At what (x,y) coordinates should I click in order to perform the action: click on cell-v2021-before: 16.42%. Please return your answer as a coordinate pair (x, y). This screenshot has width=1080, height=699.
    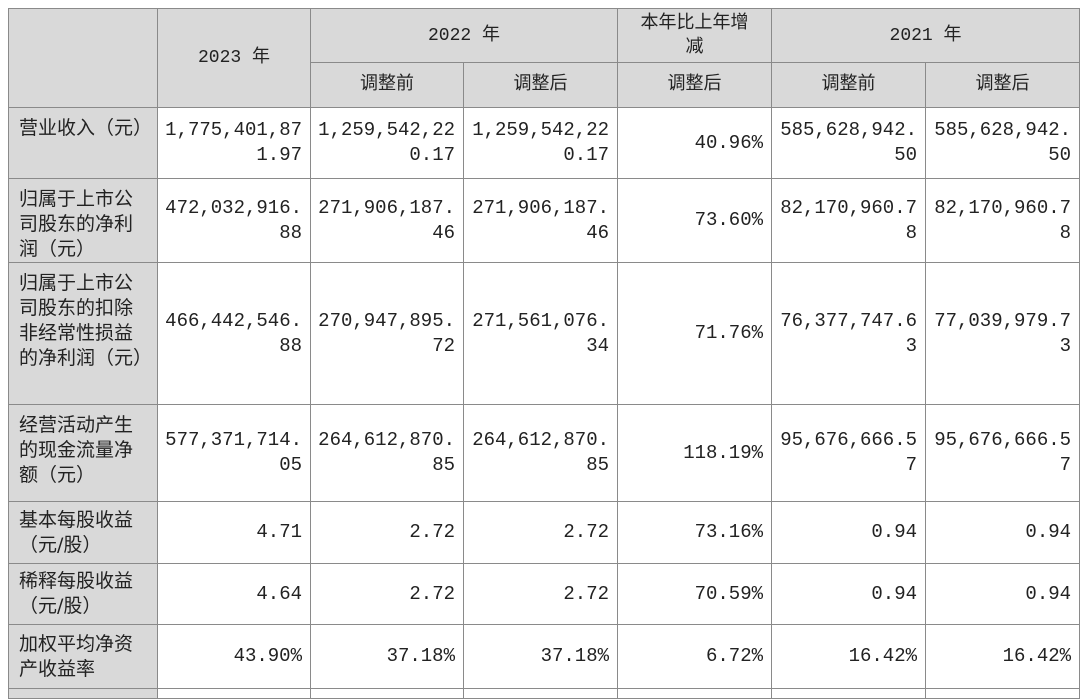
    Looking at the image, I should click on (849, 656).